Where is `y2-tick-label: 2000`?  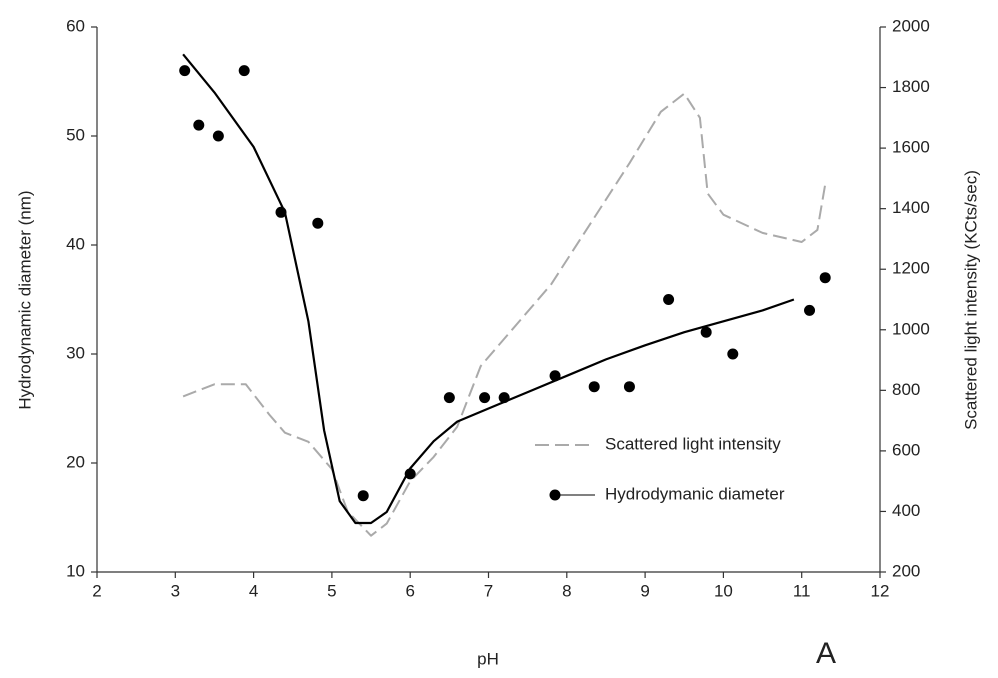 y2-tick-label: 2000 is located at coordinates (911, 25).